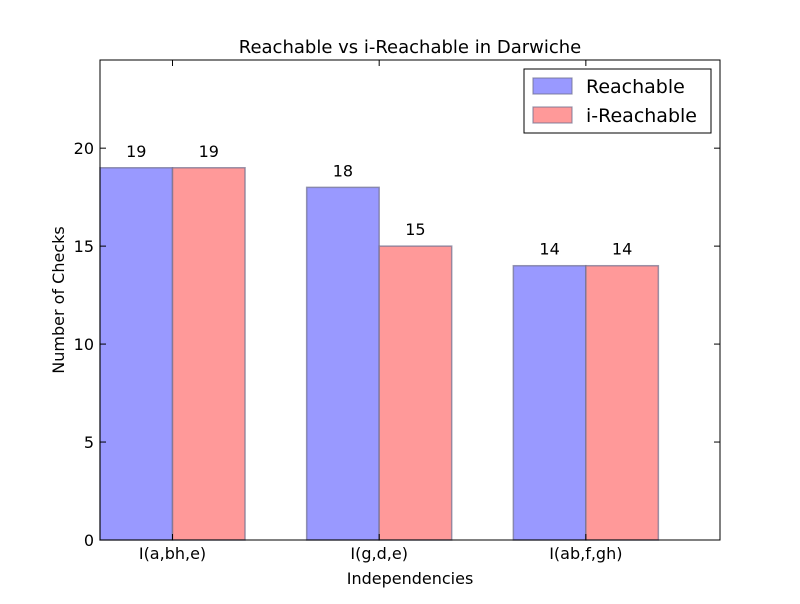 Image resolution: width=800 pixels, height=604 pixels. What do you see at coordinates (635, 87) in the screenshot?
I see `legend-label-reachable: Reachable` at bounding box center [635, 87].